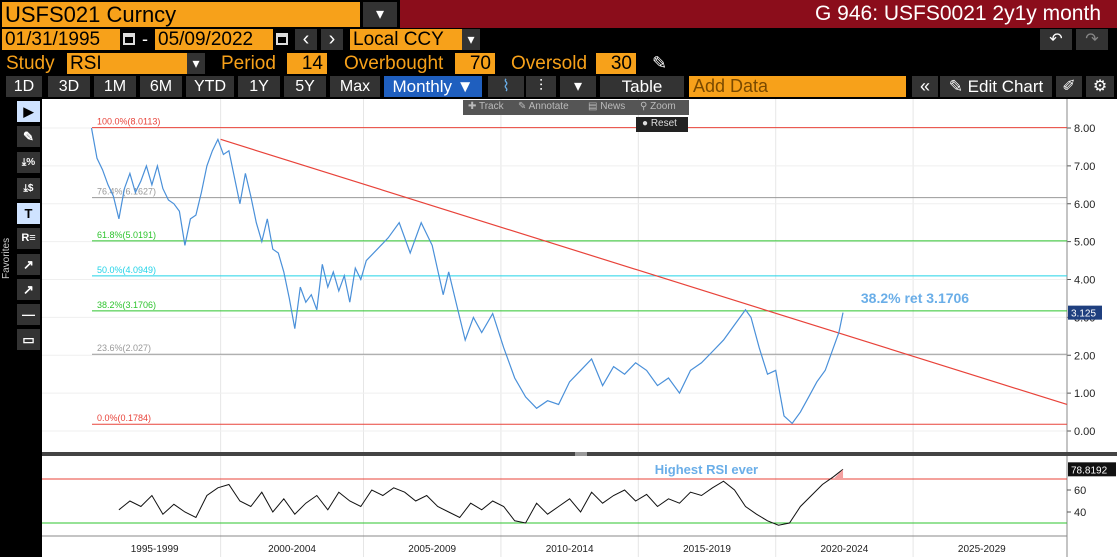  Describe the element at coordinates (30, 63) in the screenshot. I see `study-label: Study` at that location.